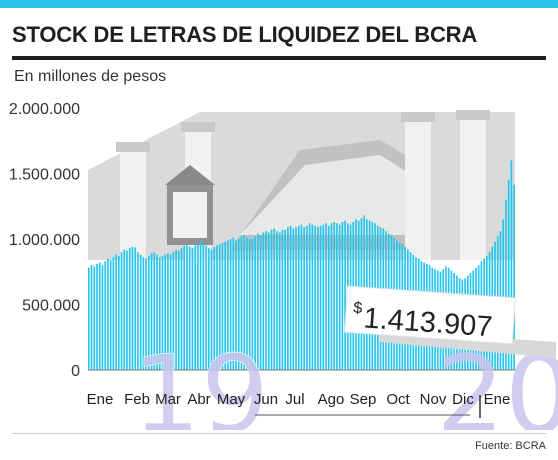  I want to click on y-tick-label: 500.000, so click(51, 306).